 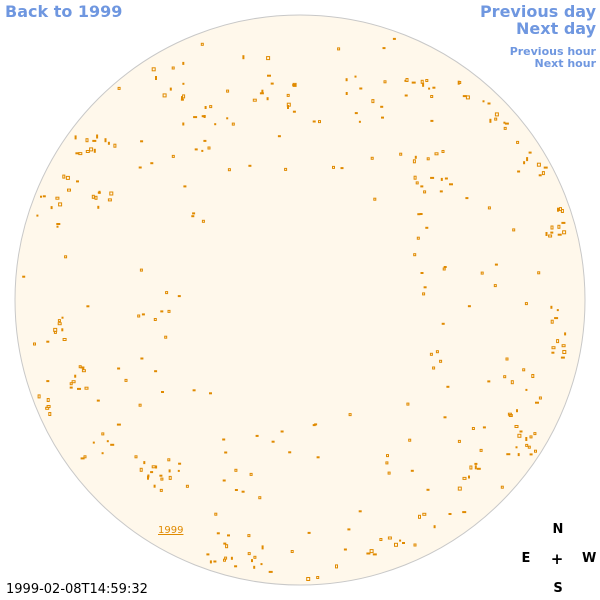 What do you see at coordinates (565, 63) in the screenshot?
I see `next-hour-link: Next hour` at bounding box center [565, 63].